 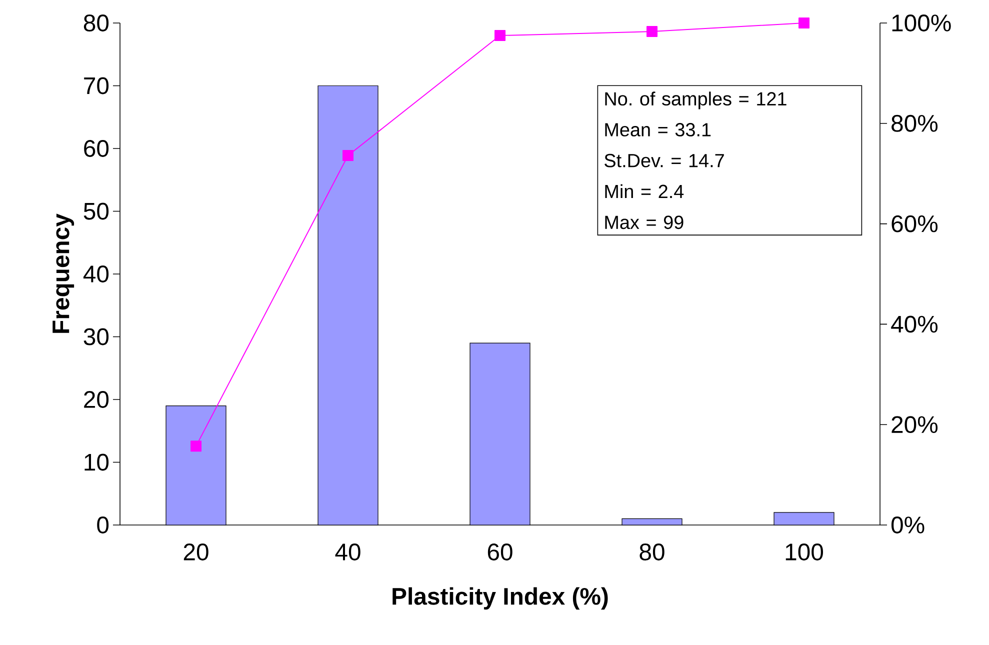 What do you see at coordinates (915, 123) in the screenshot?
I see `y2-tick-label: 80%` at bounding box center [915, 123].